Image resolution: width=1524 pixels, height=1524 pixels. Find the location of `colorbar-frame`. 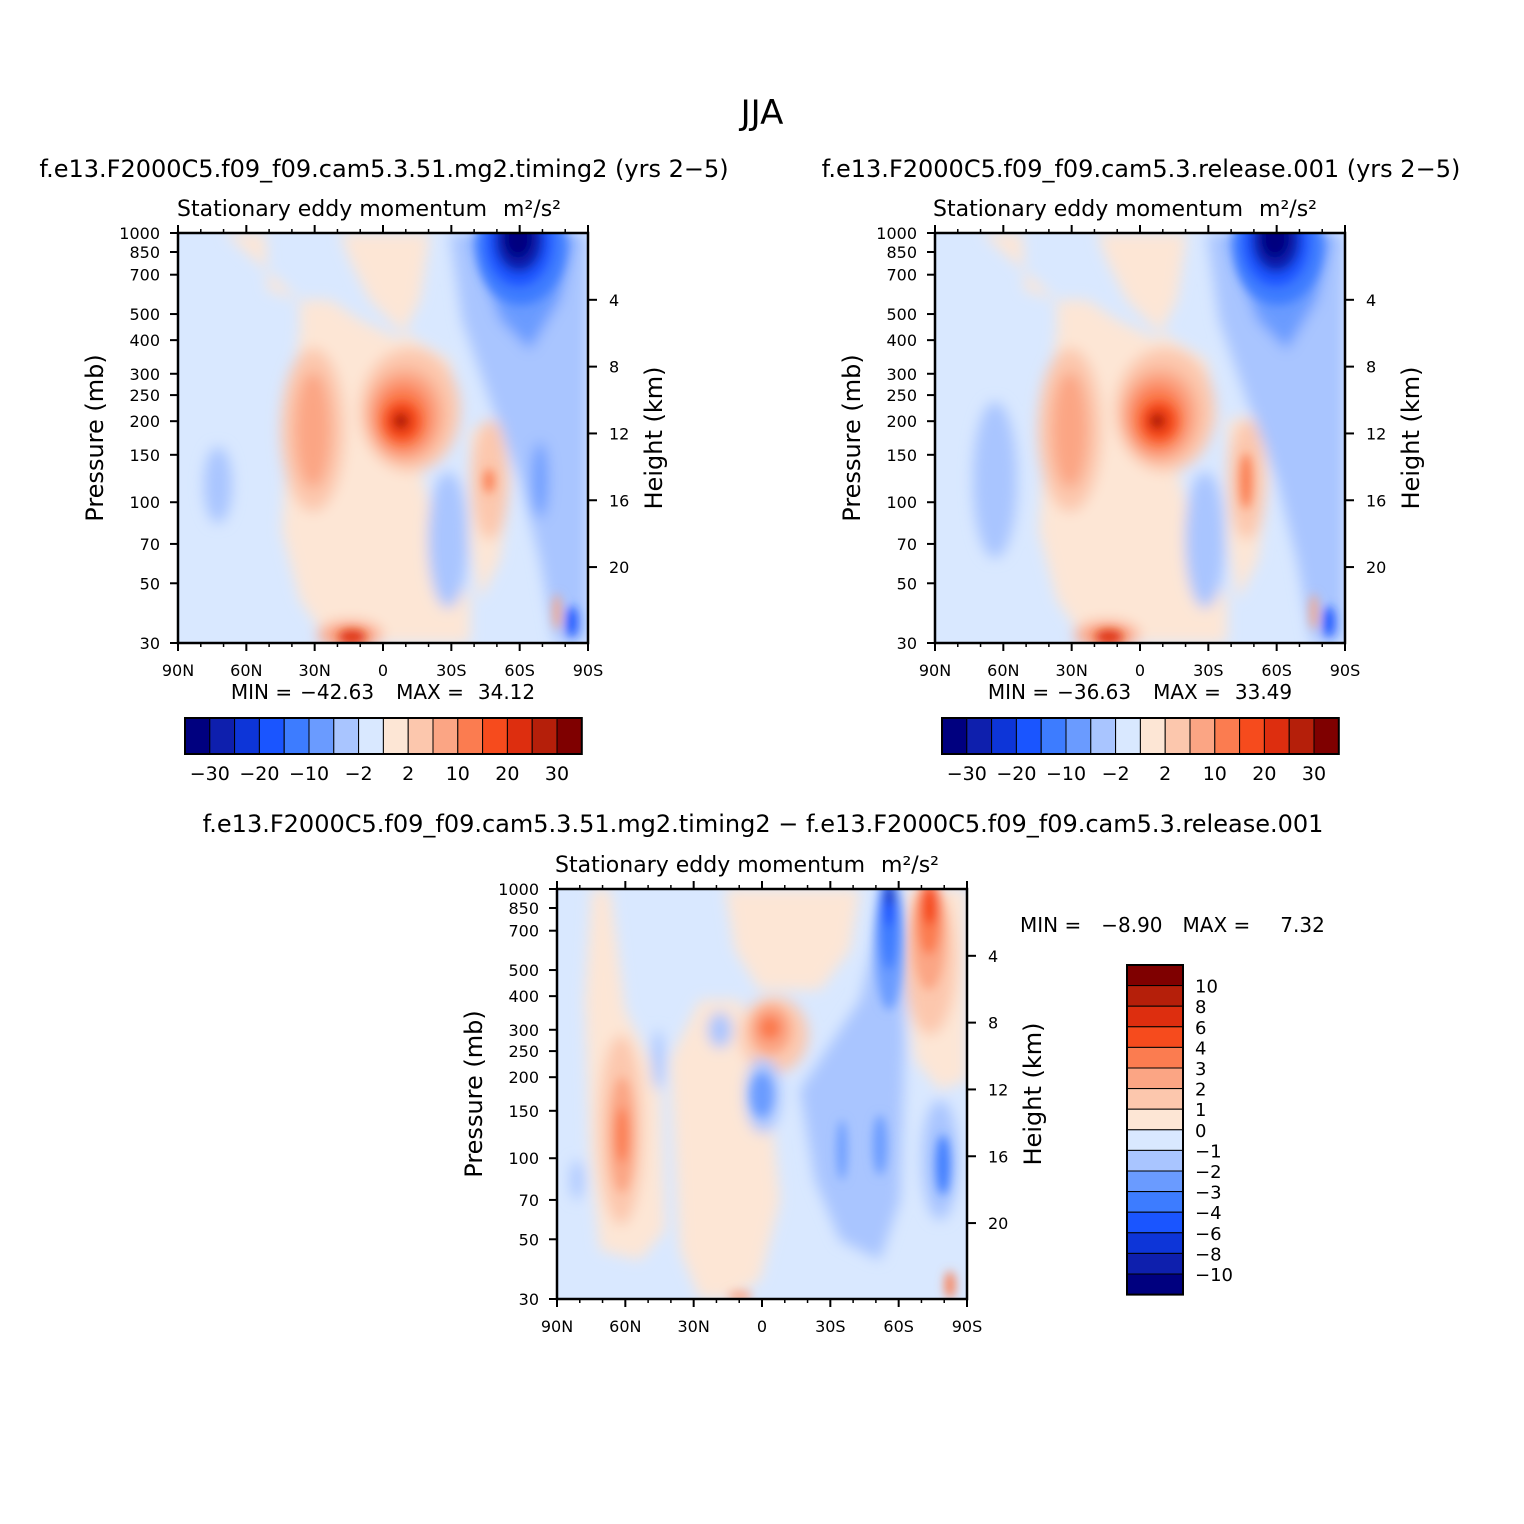

colorbar-frame is located at coordinates (383, 736).